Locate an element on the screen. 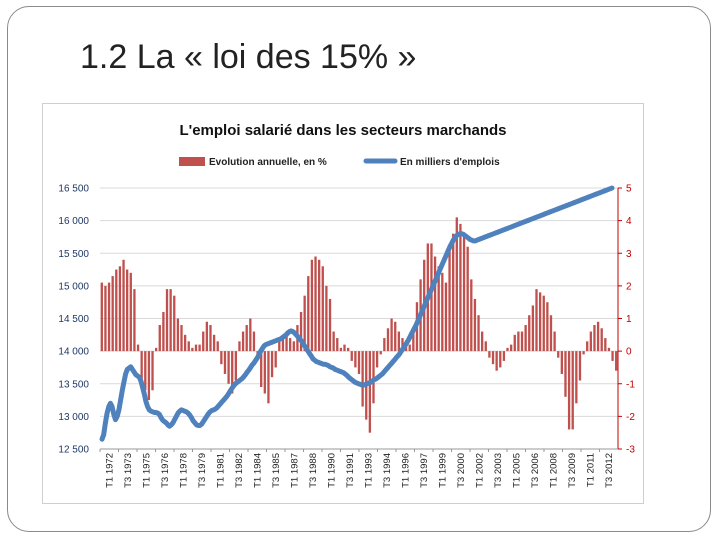 This screenshot has width=720, height=540. x-tick-label: T3 2003 is located at coordinates (498, 470).